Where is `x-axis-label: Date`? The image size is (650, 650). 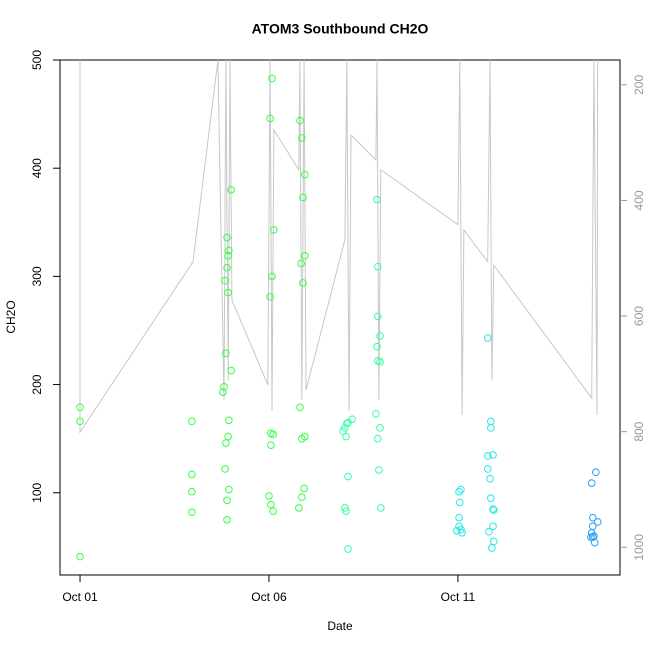 x-axis-label: Date is located at coordinates (340, 626).